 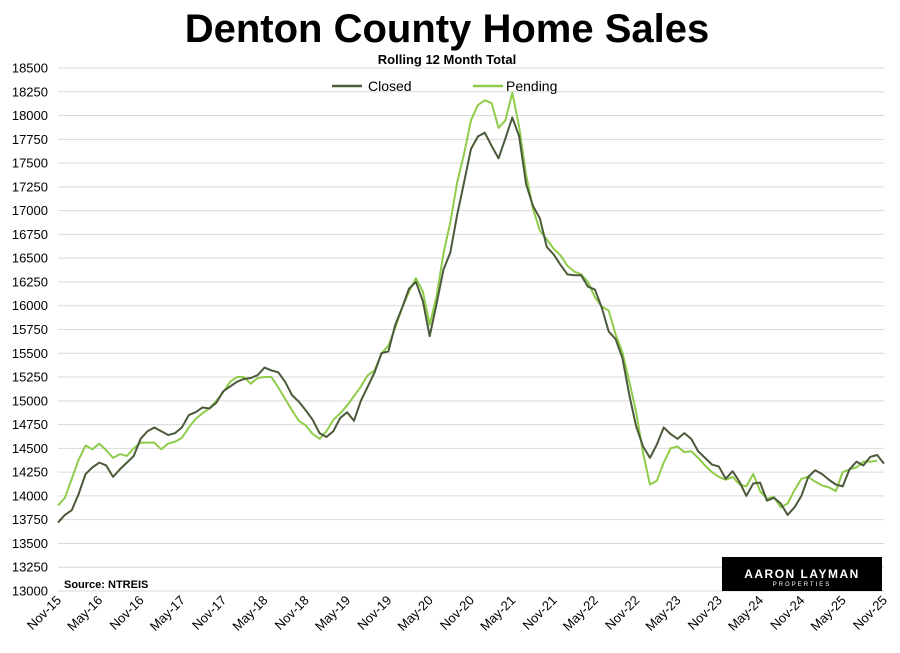 I want to click on y-tick-label: 17000, so click(x=30, y=210).